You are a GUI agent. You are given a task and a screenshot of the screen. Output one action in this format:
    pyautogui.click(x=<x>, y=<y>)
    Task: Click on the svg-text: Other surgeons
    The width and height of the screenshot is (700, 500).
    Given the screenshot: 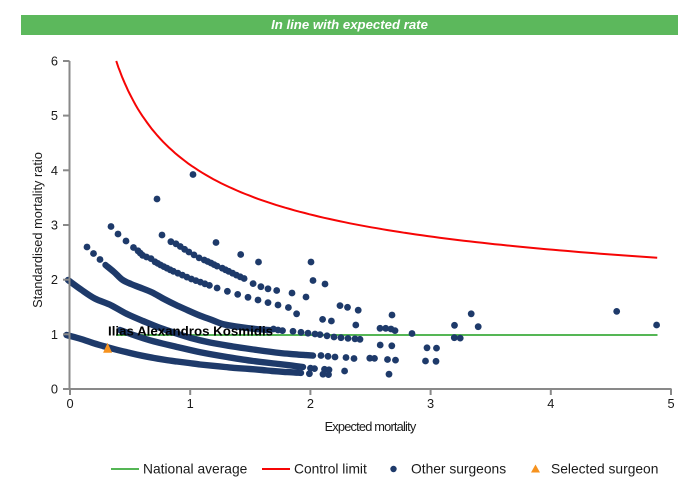 What is the action you would take?
    pyautogui.click(x=458, y=469)
    